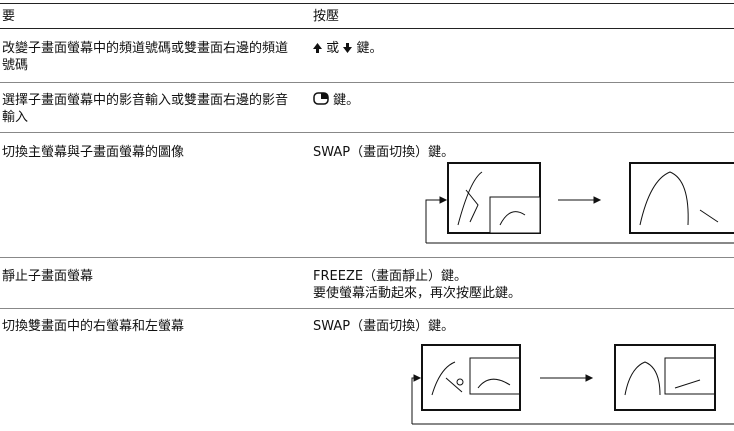  I want to click on target-cell: 切換雙畫面中的右螢幕和左螢幕, so click(93, 326).